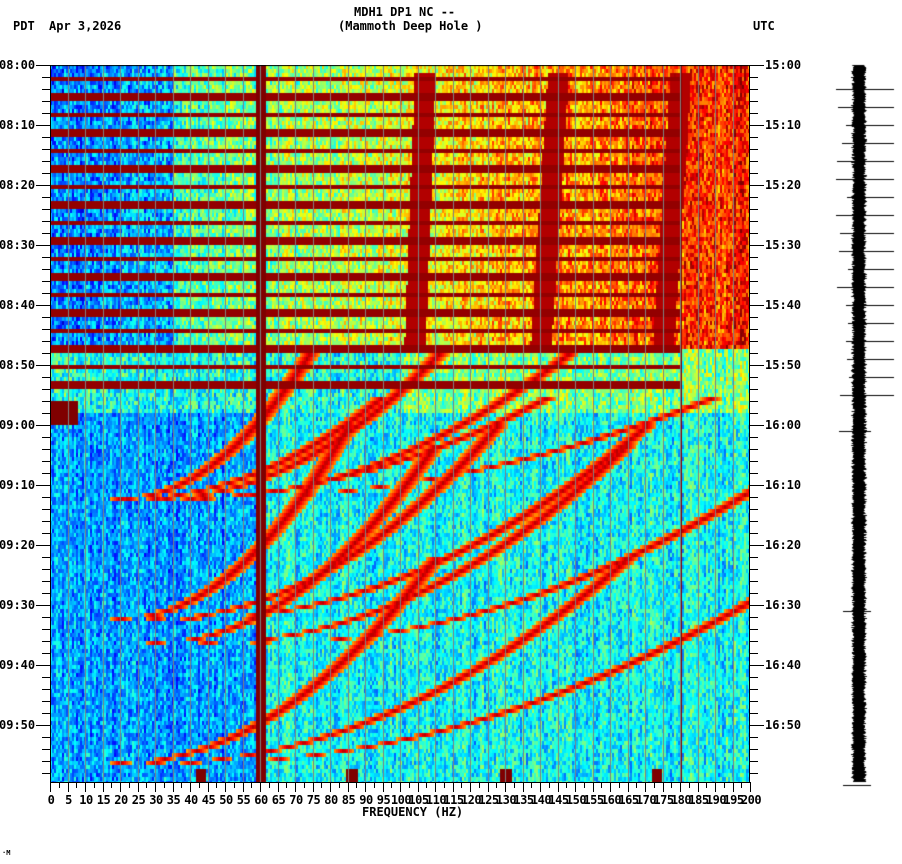 This screenshot has width=902, height=864. Describe the element at coordinates (85, 26) in the screenshot. I see `date-label: Apr 3,2026` at that location.